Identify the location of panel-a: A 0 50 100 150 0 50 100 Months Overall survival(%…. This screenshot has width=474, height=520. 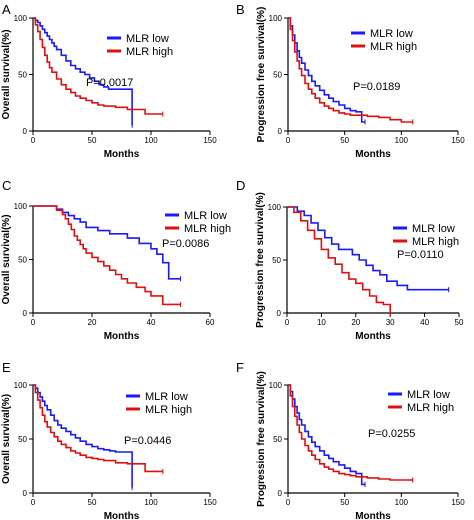
(109, 81).